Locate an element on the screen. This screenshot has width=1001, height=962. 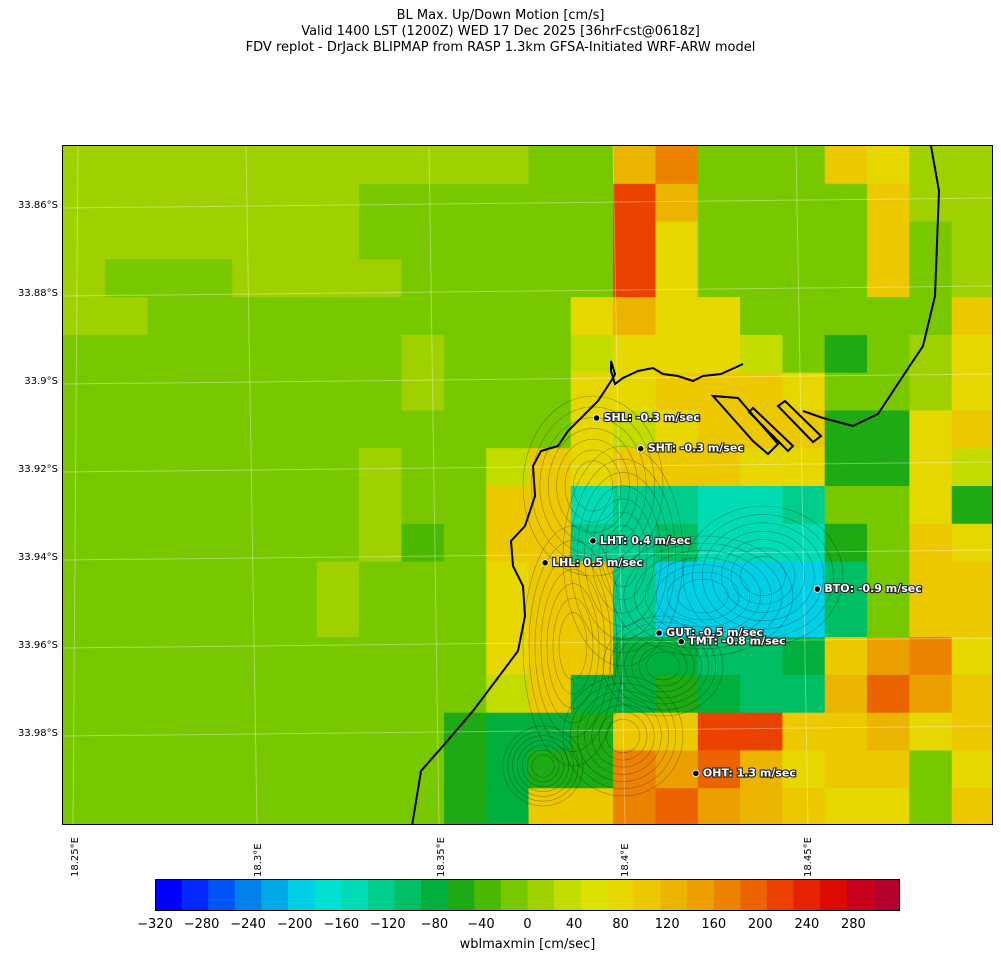
station-marker-oht is located at coordinates (696, 773).